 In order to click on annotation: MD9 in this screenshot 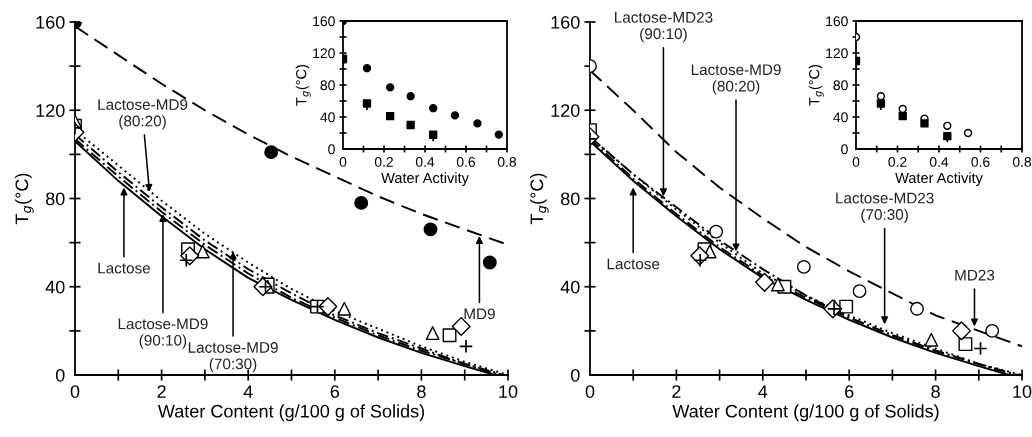, I will do `click(479, 314)`.